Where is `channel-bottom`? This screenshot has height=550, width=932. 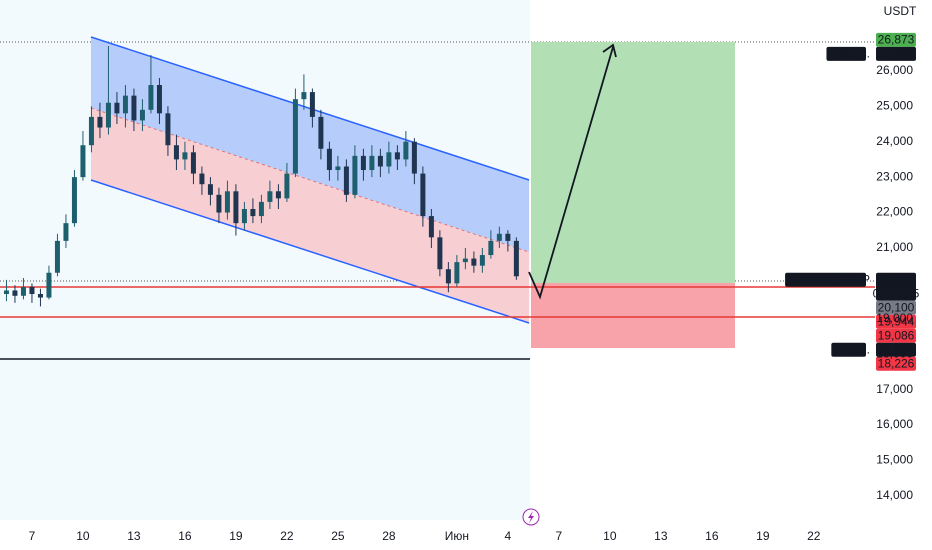 channel-bottom is located at coordinates (310, 251).